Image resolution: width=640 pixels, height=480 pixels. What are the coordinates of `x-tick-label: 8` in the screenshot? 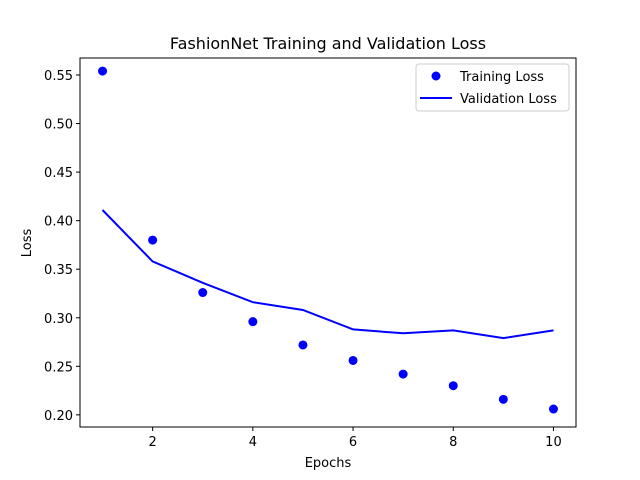 It's located at (453, 442).